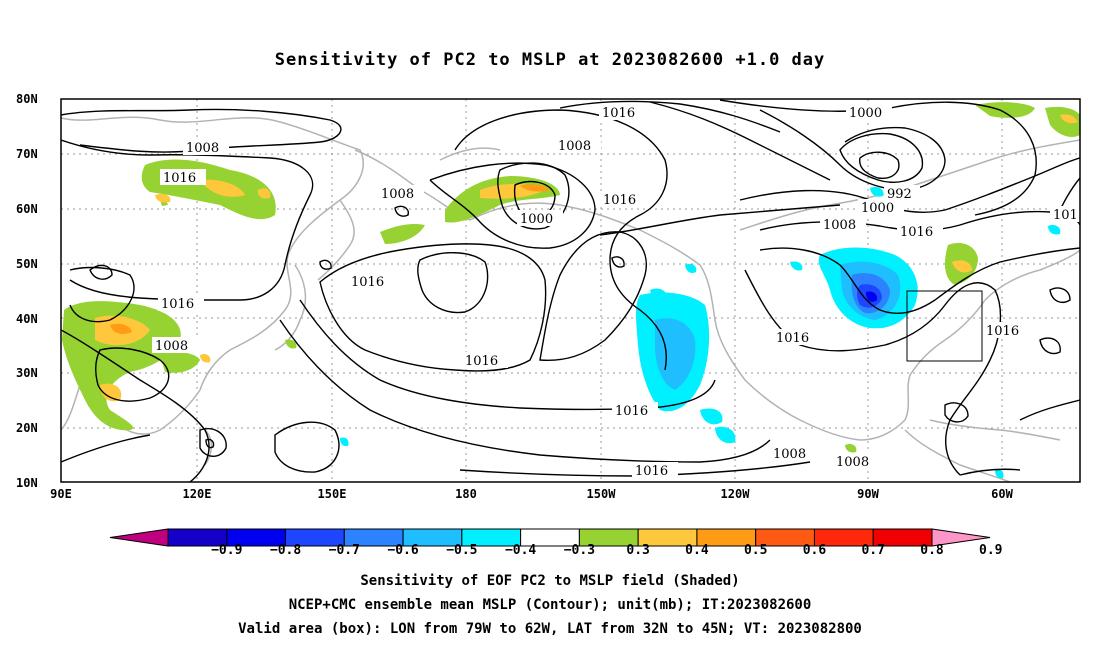  What do you see at coordinates (814, 550) in the screenshot?
I see `colorbar-tick-label: 0.6` at bounding box center [814, 550].